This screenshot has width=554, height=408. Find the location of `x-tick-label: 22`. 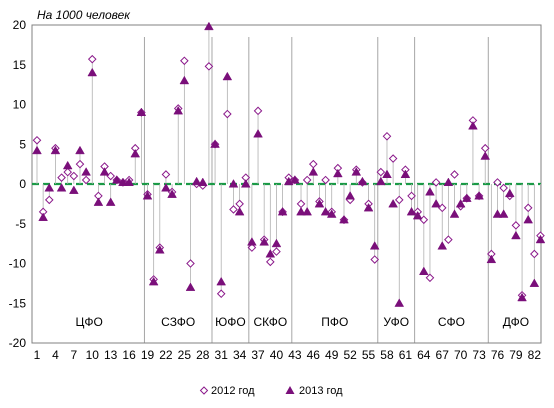

x-tick-label: 22 is located at coordinates (166, 355).